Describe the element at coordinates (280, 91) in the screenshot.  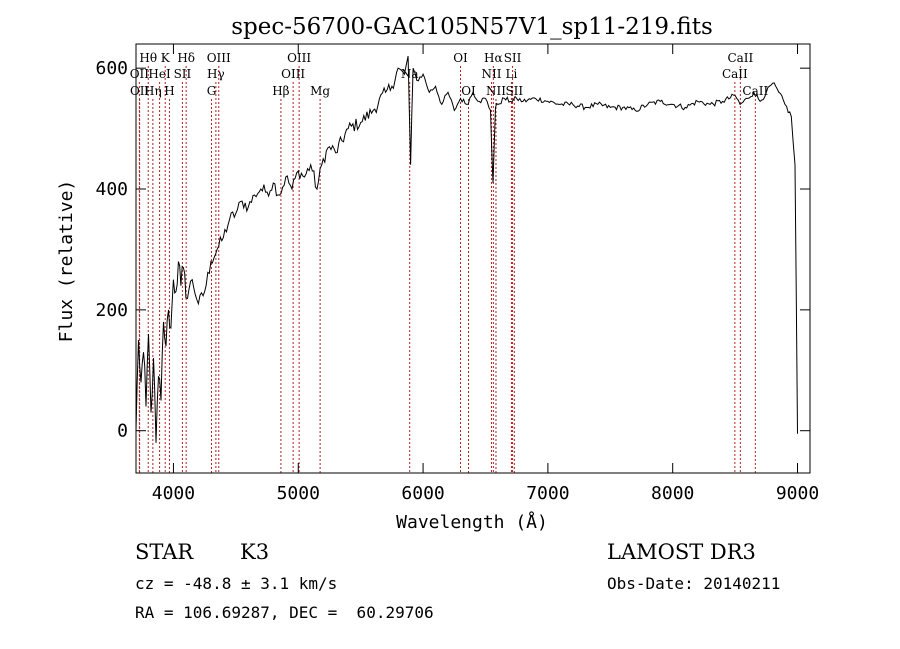
I see `line-marker-label: Hβ` at that location.